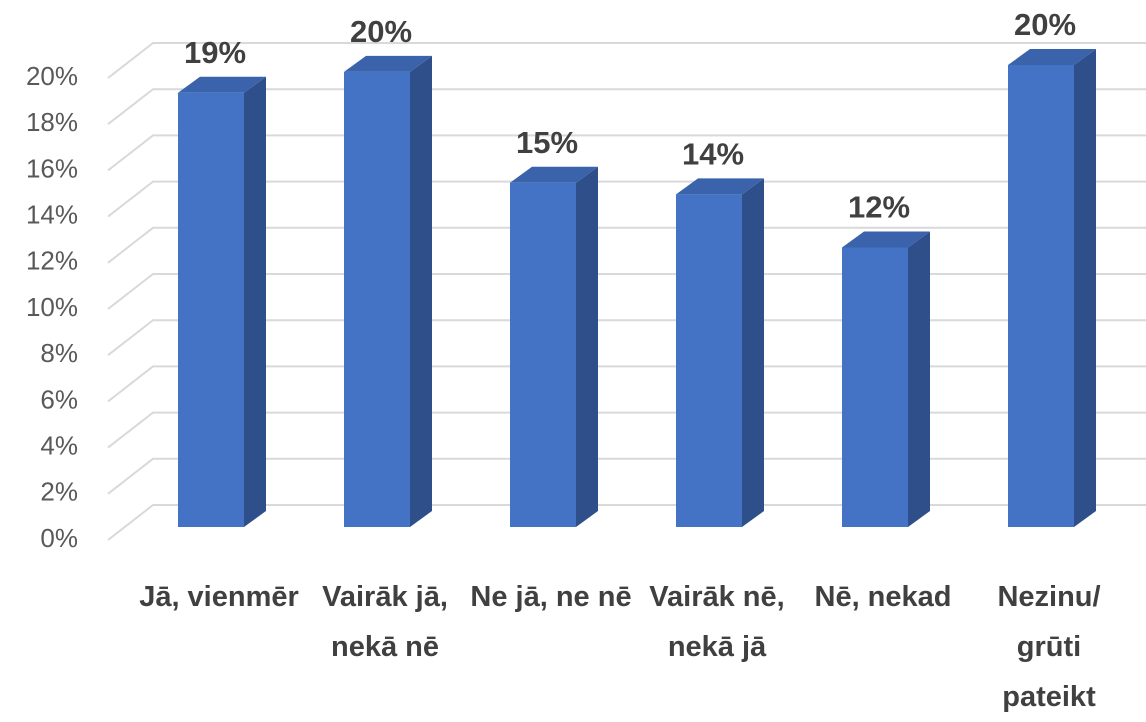 Image resolution: width=1146 pixels, height=722 pixels. Describe the element at coordinates (52, 122) in the screenshot. I see `y-tick-label: 18%` at that location.